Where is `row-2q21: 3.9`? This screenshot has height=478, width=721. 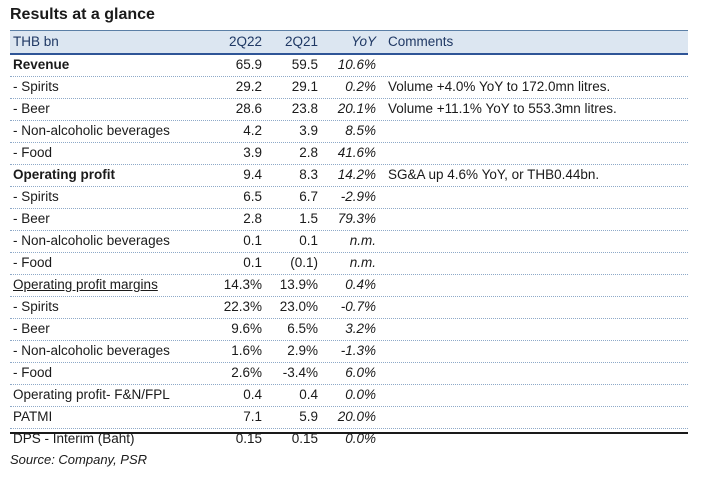 row-2q21: 3.9 is located at coordinates (308, 130).